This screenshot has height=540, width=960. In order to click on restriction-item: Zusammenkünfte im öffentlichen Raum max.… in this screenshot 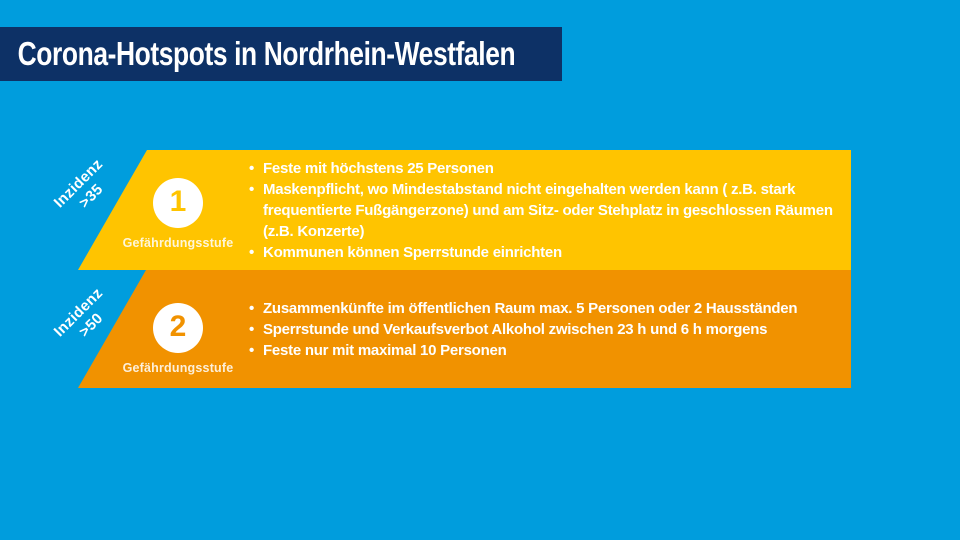, I will do `click(552, 308)`.